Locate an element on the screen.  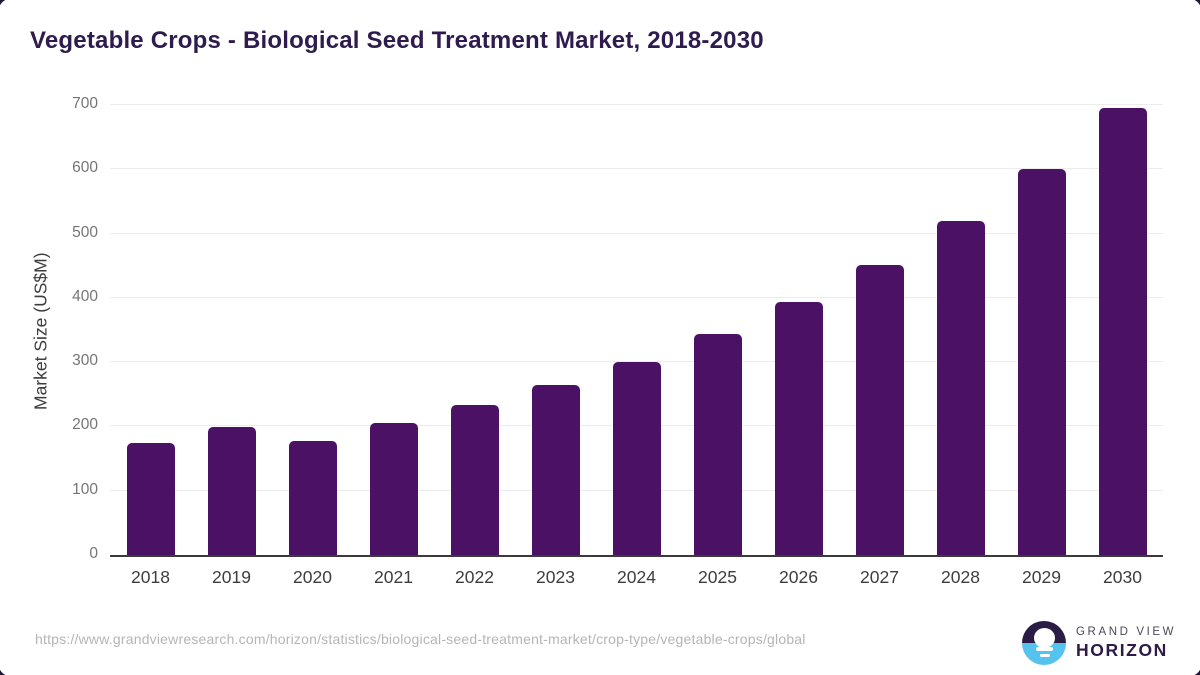
bar-slot-2026 is located at coordinates (798, 330).